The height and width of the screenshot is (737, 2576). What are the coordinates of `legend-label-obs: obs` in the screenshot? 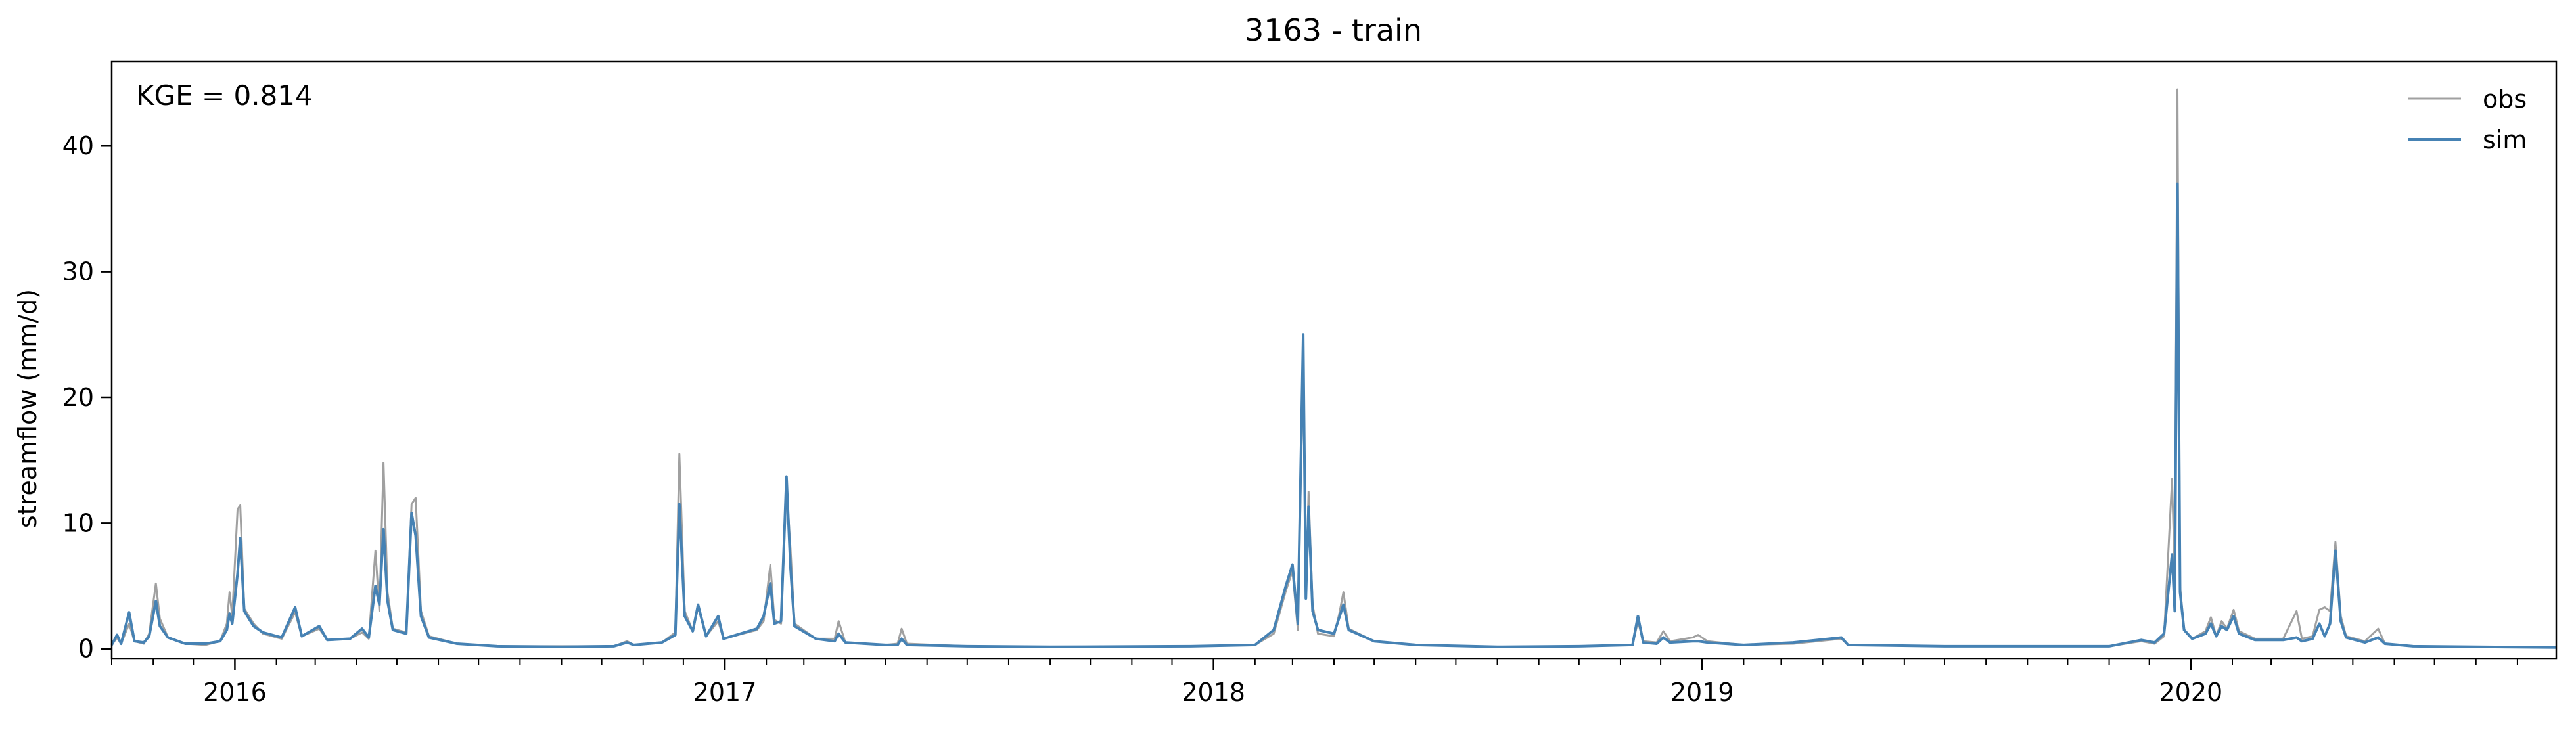 It's located at (2505, 99).